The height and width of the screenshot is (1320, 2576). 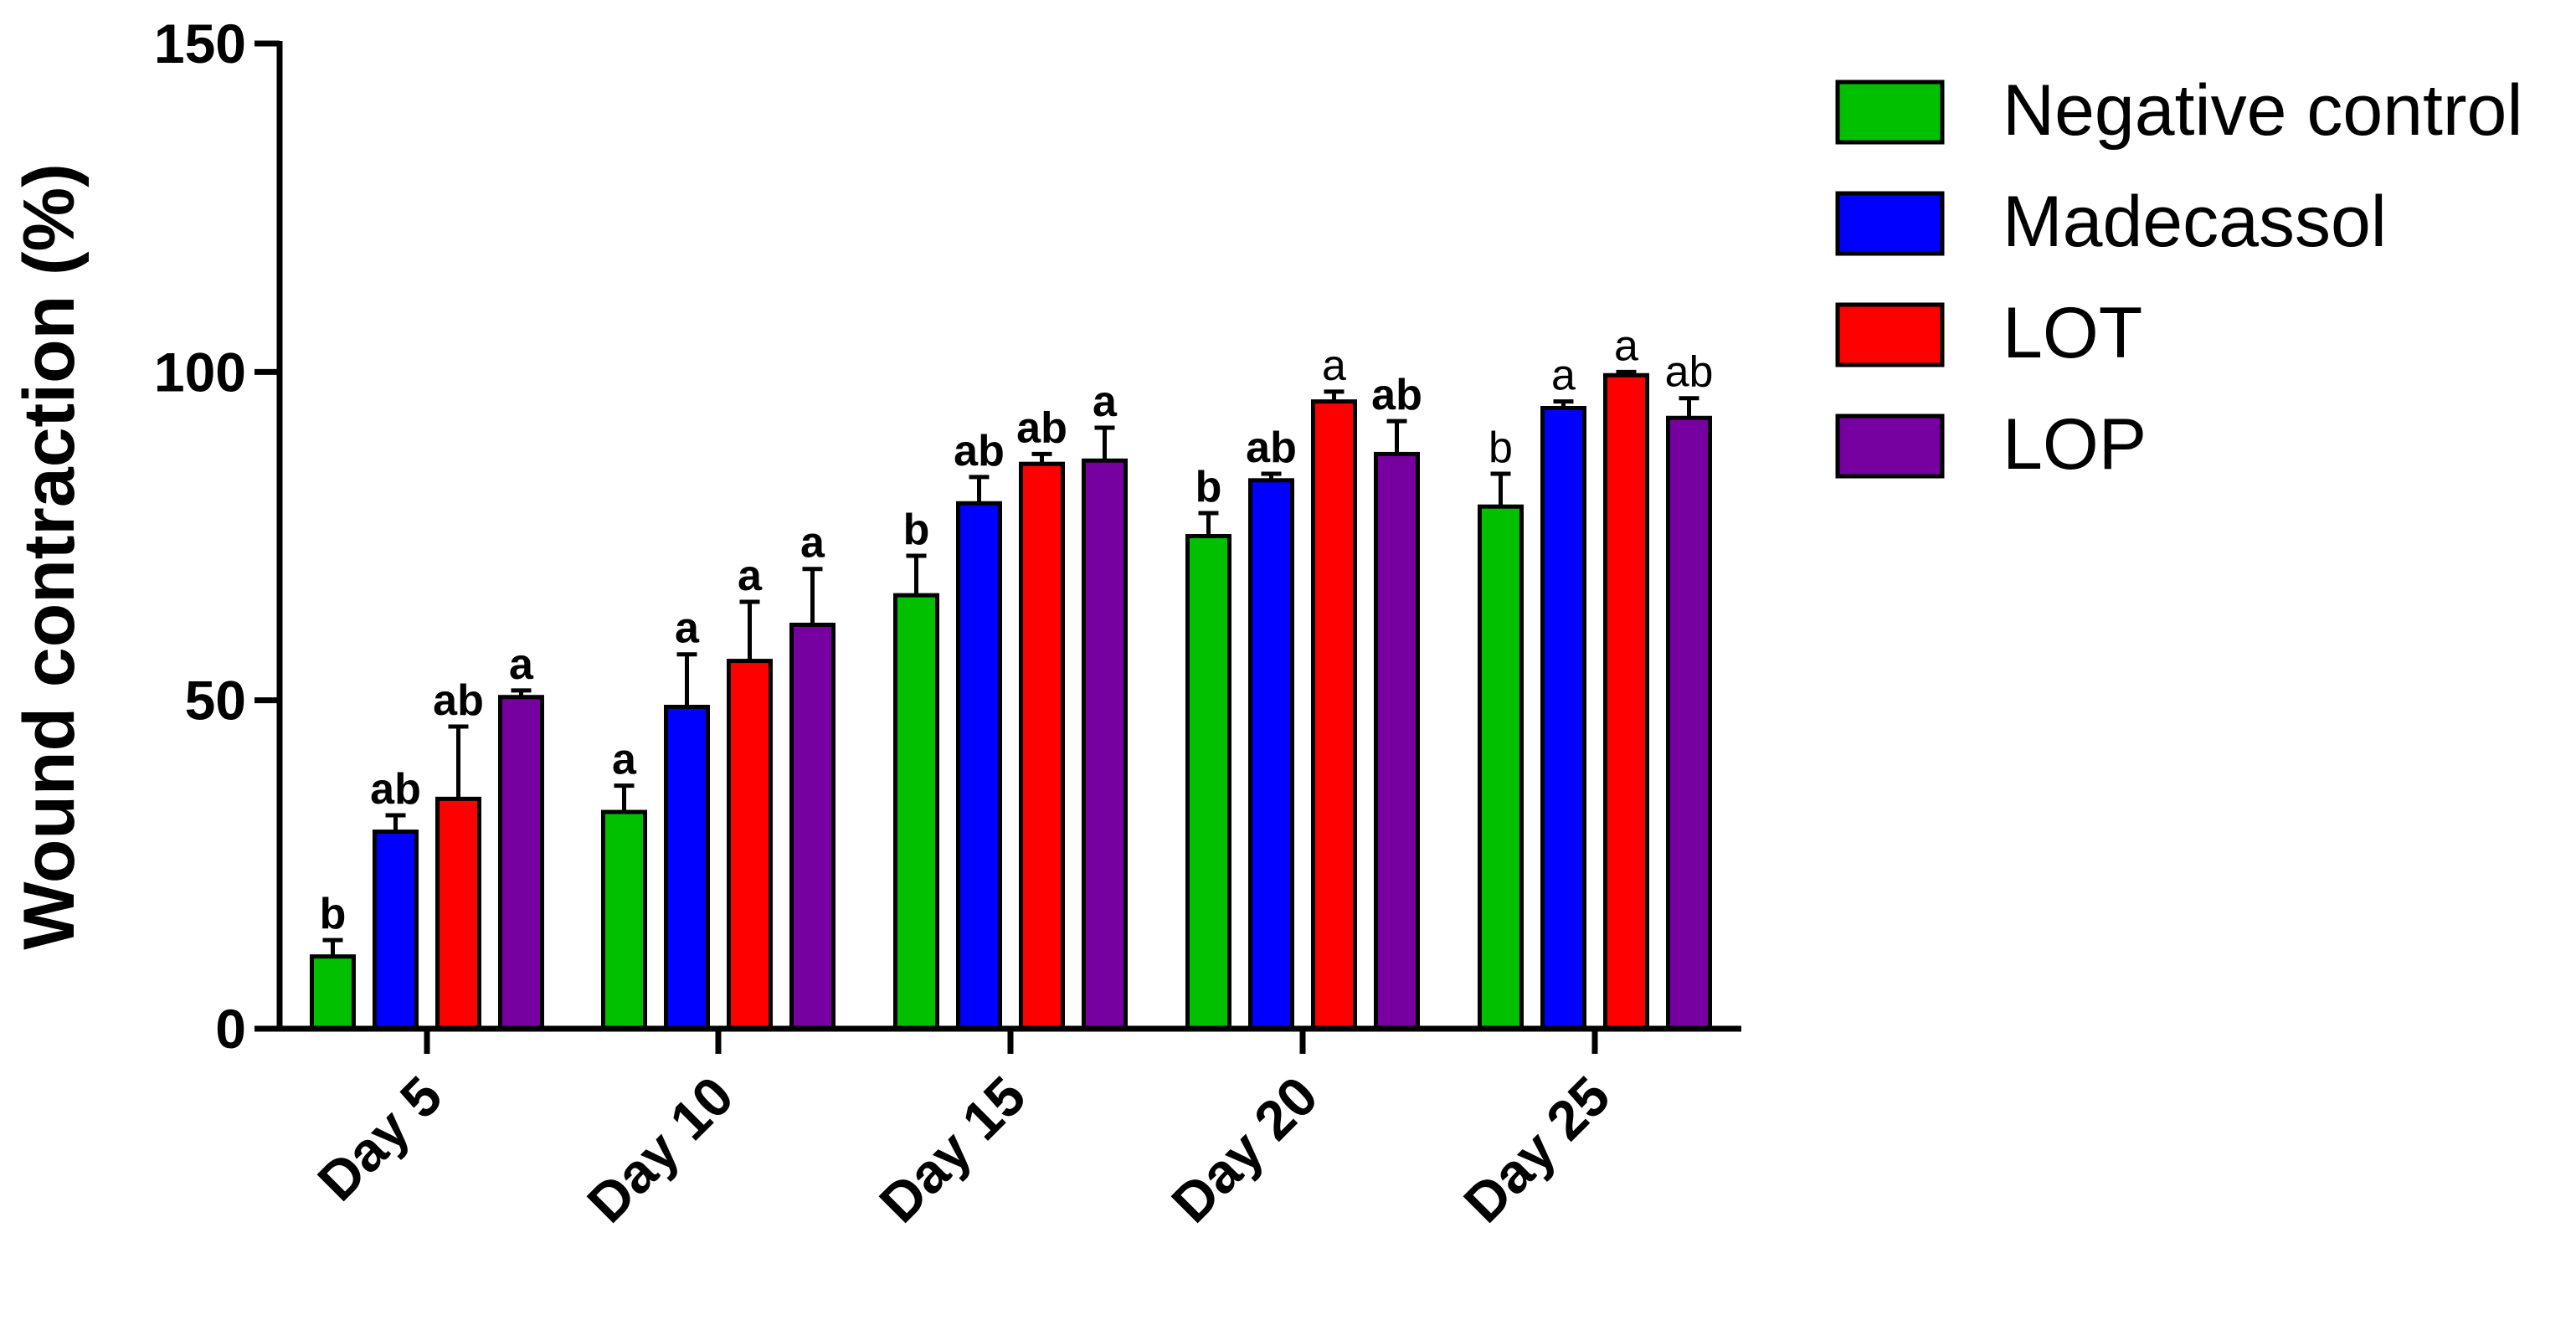 What do you see at coordinates (380, 1139) in the screenshot?
I see `x-tick-label: Day 5` at bounding box center [380, 1139].